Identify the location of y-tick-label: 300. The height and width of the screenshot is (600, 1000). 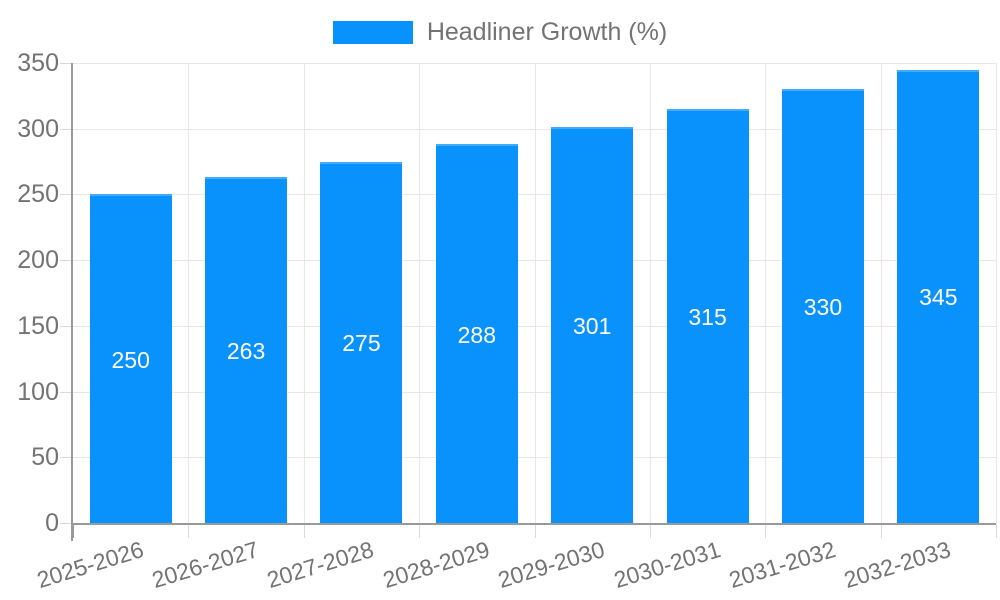
(38, 128).